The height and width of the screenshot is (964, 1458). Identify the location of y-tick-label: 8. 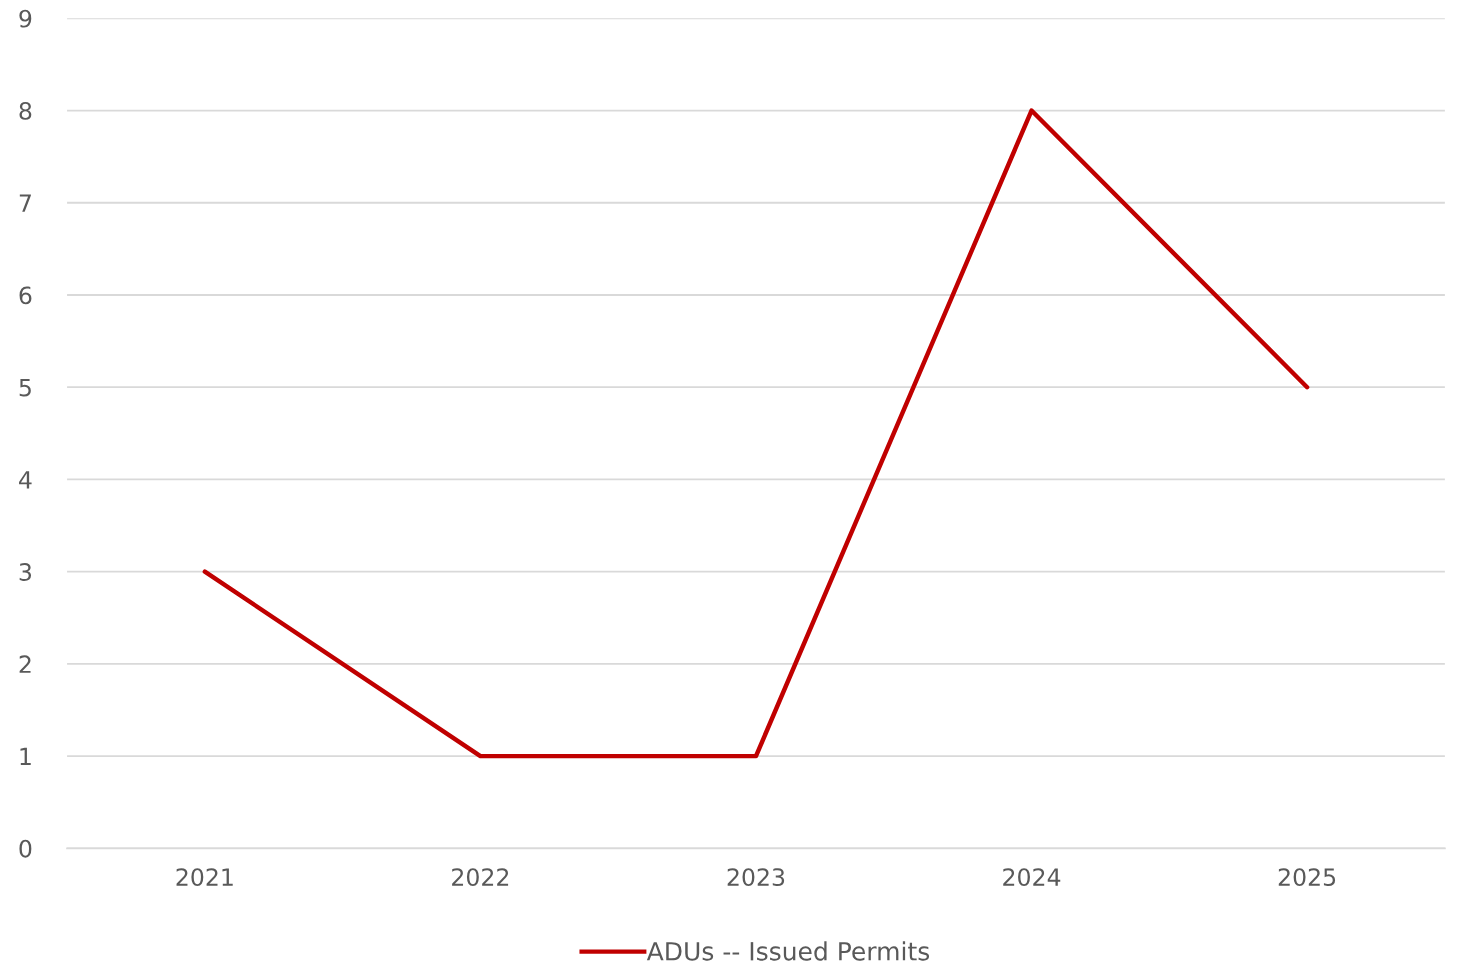
(25, 110).